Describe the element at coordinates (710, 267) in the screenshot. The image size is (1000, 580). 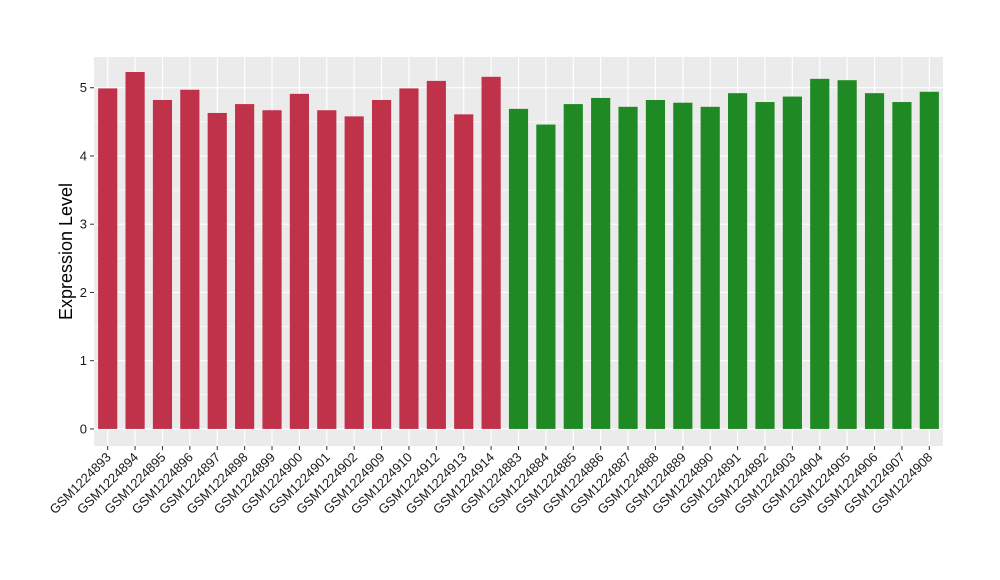
I see `bar-GSM1224890` at that location.